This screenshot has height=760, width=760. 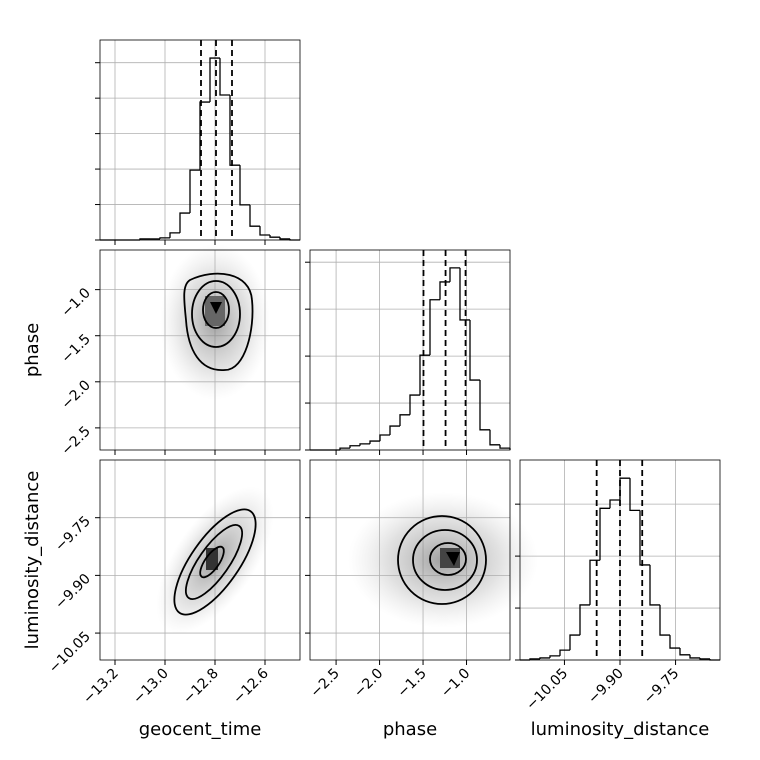 I want to click on x-axis-label: luminosity_distance, so click(x=620, y=729).